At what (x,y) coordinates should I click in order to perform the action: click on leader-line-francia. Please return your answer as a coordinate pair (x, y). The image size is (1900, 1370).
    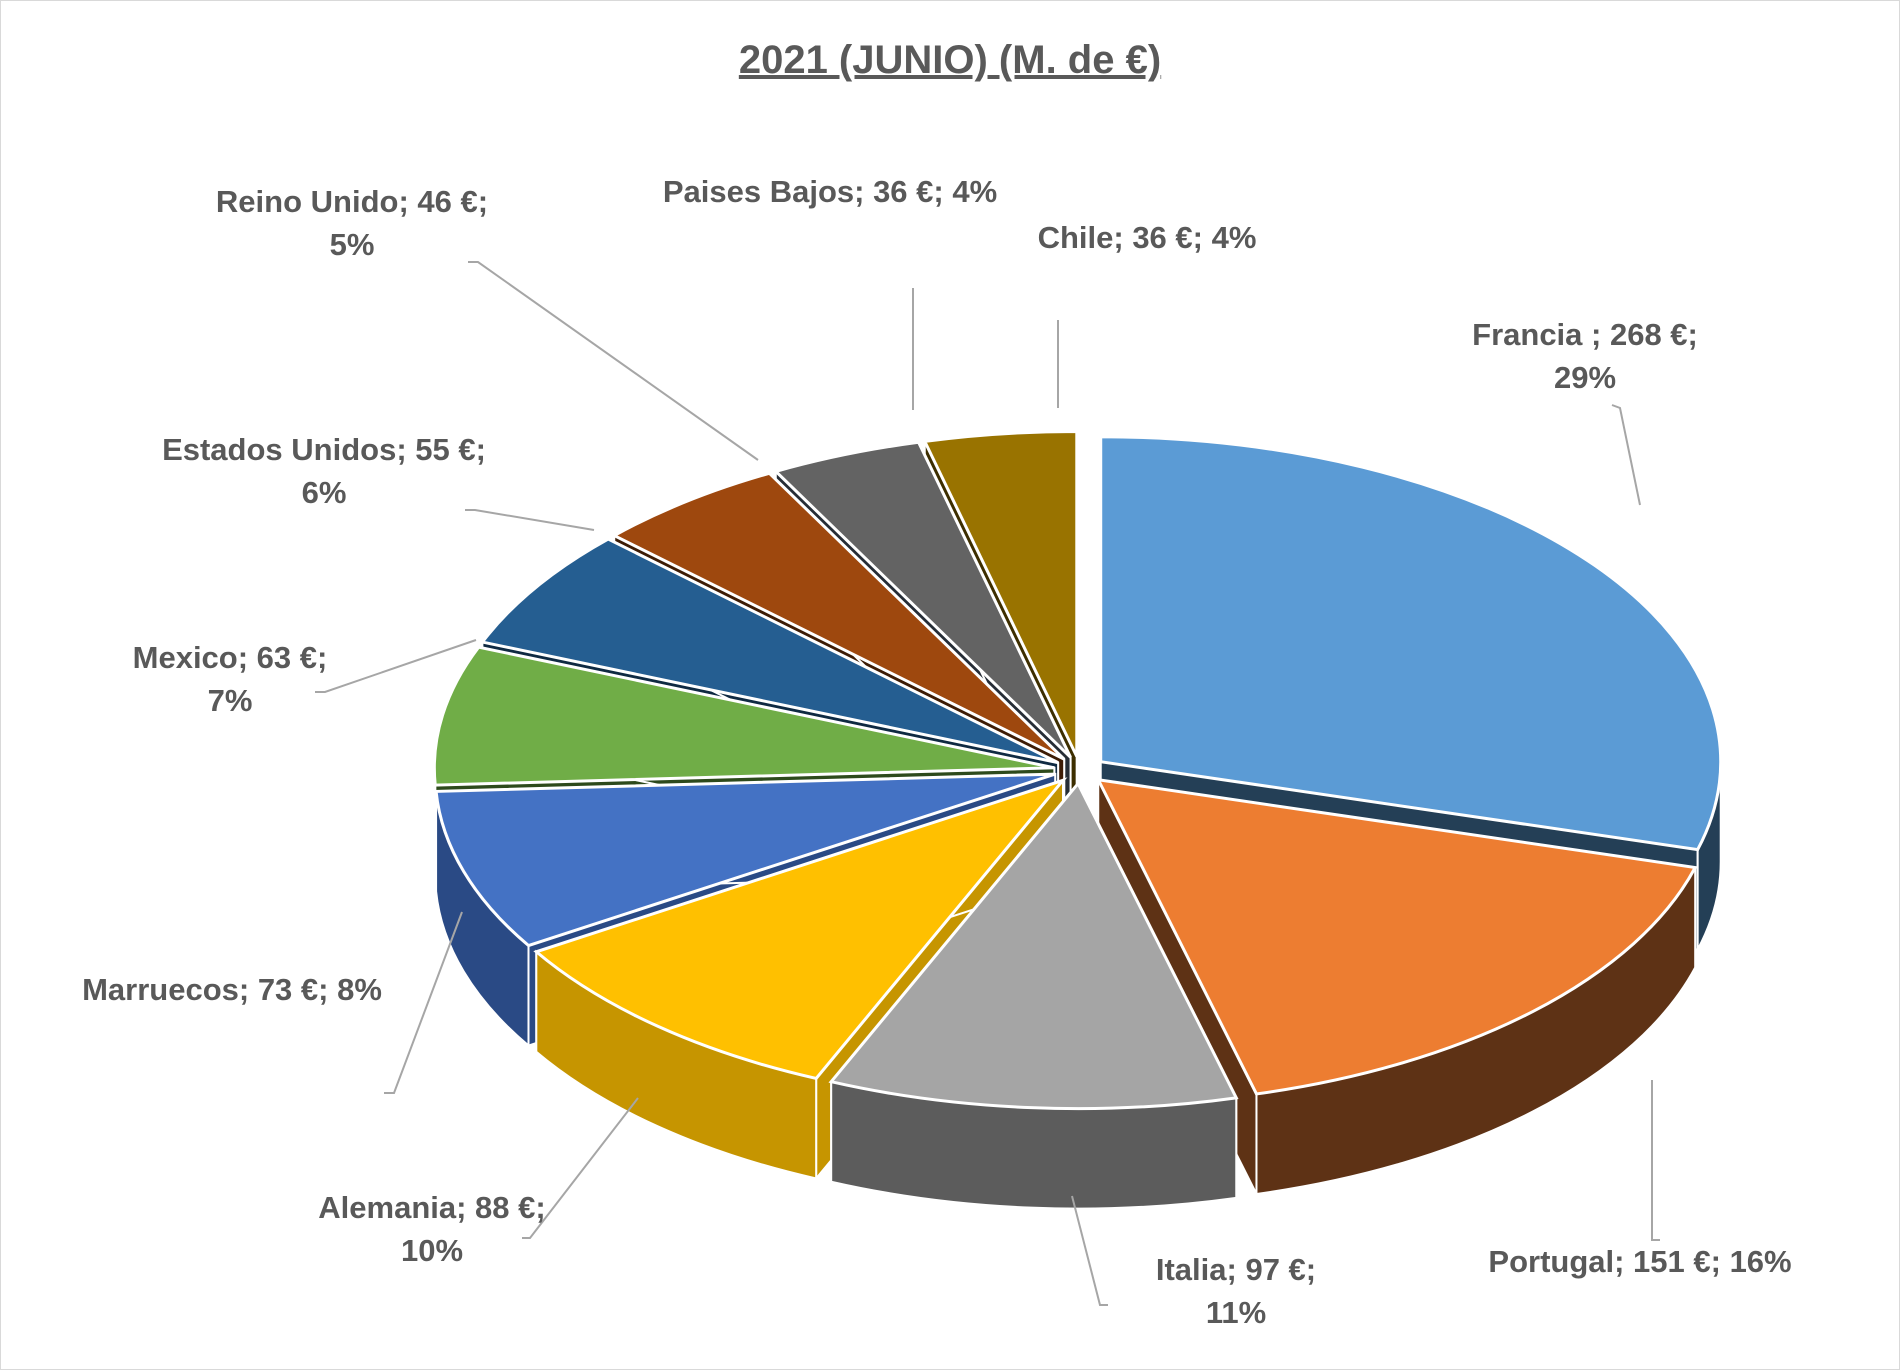
    Looking at the image, I should click on (1626, 455).